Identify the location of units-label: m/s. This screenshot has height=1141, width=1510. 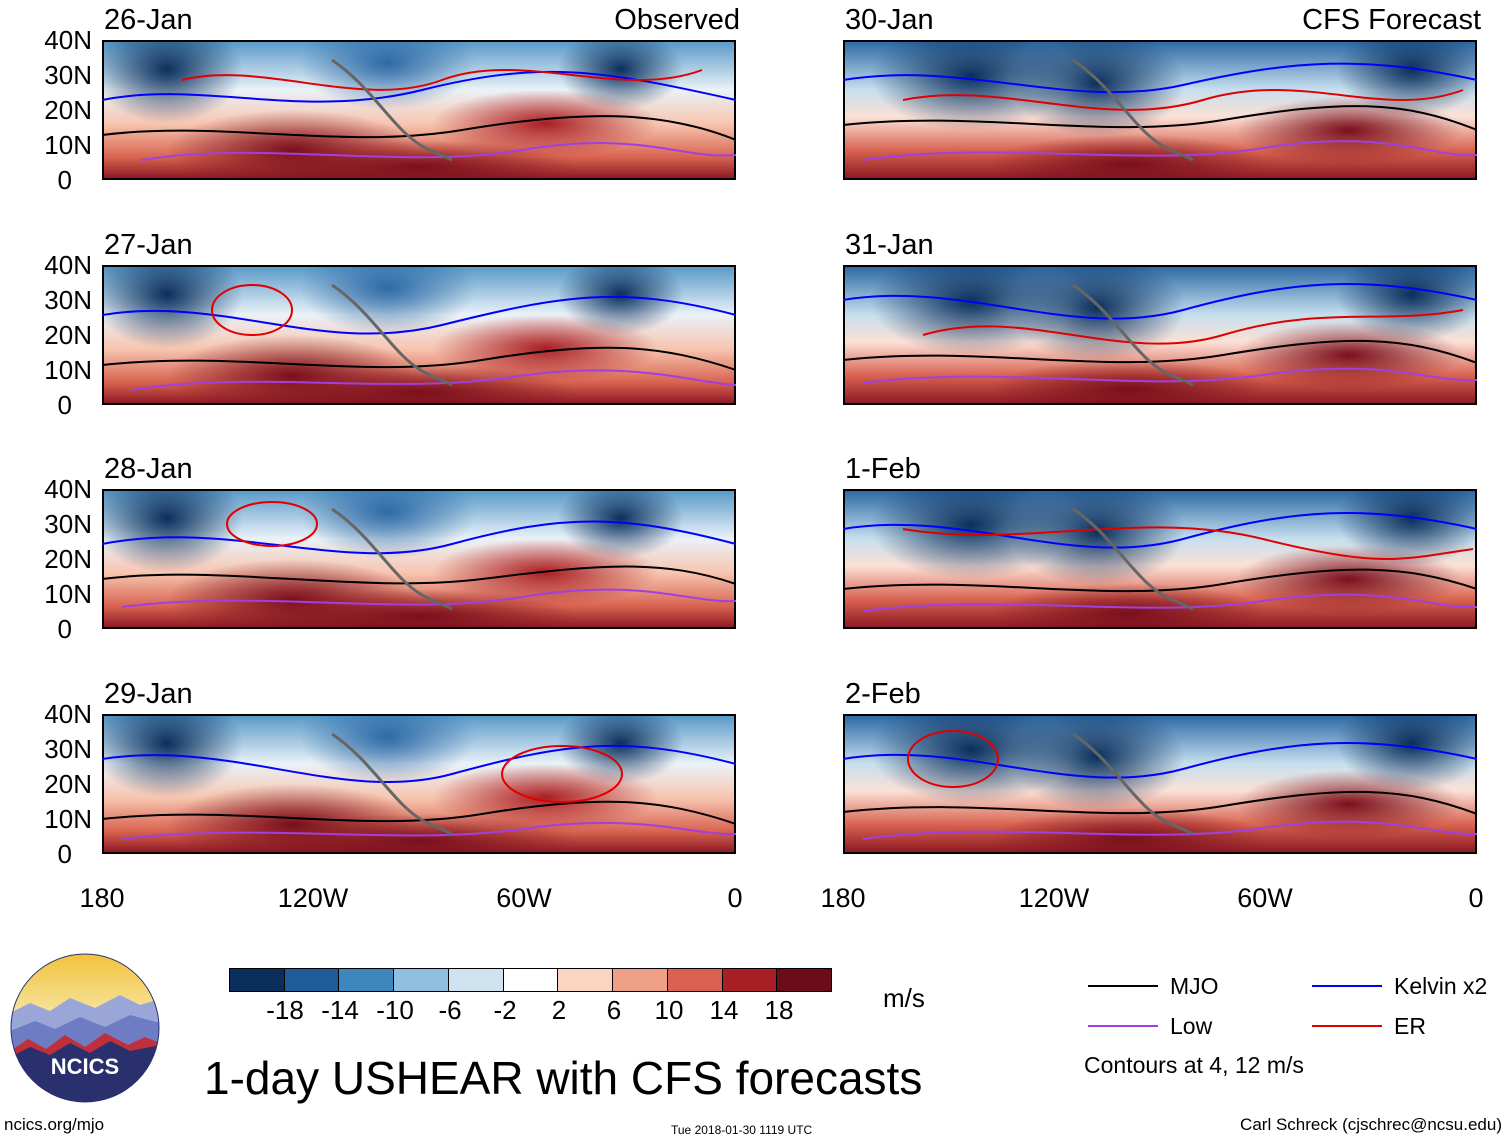
(904, 998).